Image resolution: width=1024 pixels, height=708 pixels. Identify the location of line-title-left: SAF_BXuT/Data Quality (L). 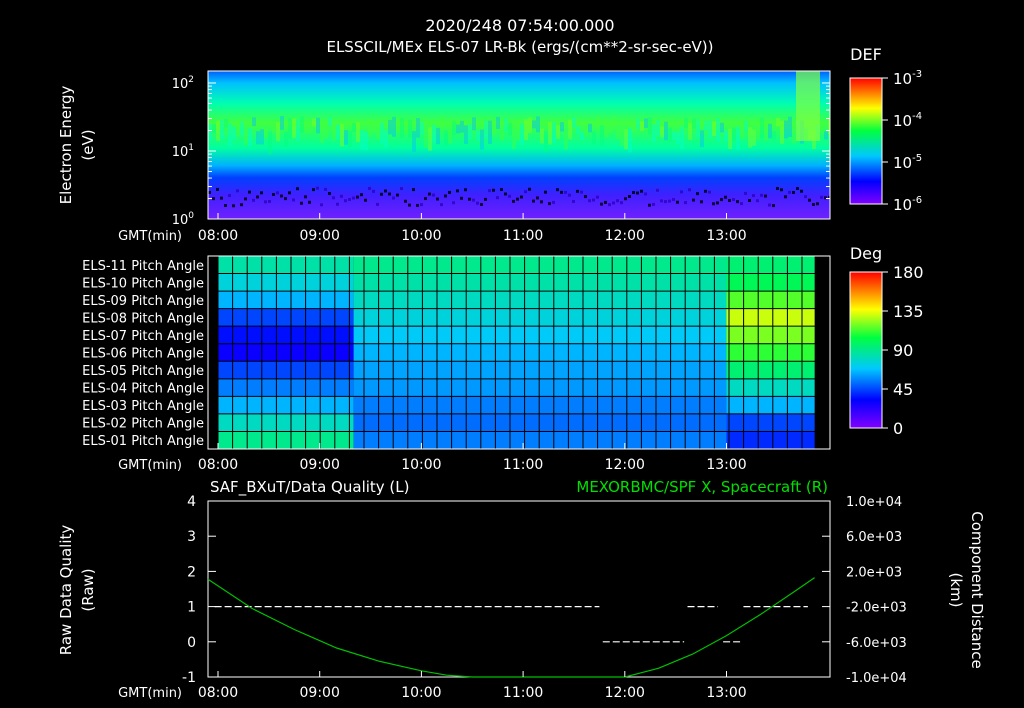
(310, 487).